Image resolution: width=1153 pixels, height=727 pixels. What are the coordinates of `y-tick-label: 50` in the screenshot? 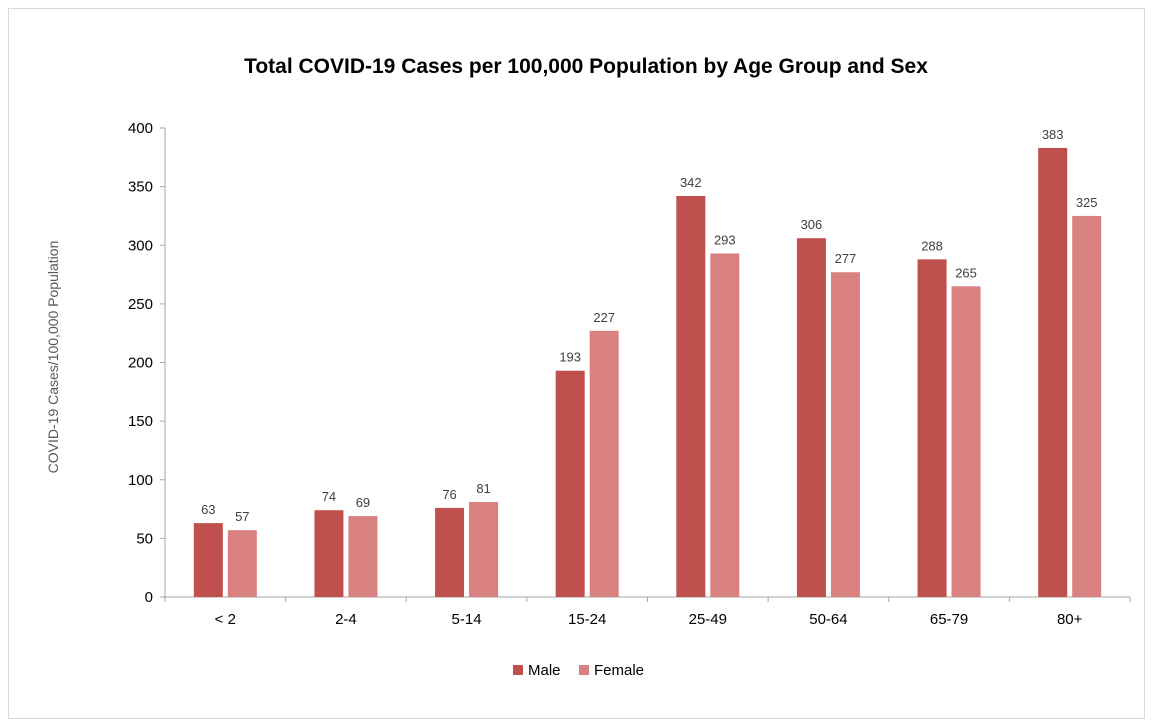 It's located at (144, 538).